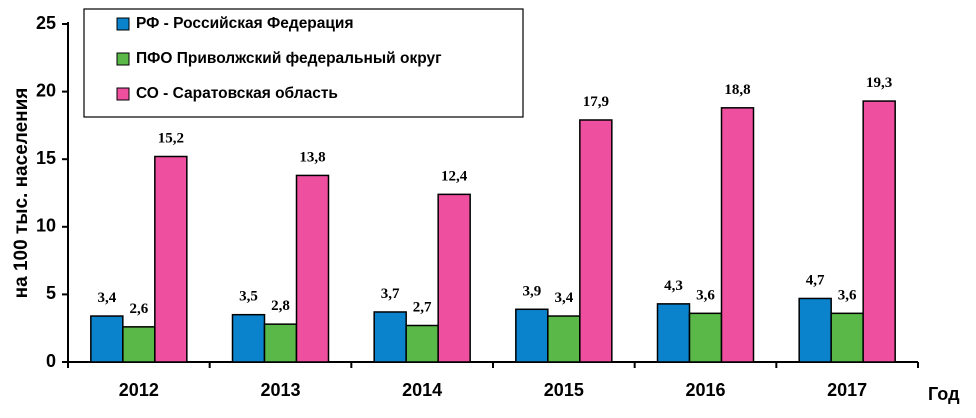  Describe the element at coordinates (531, 291) in the screenshot. I see `data-label: 3,9` at that location.